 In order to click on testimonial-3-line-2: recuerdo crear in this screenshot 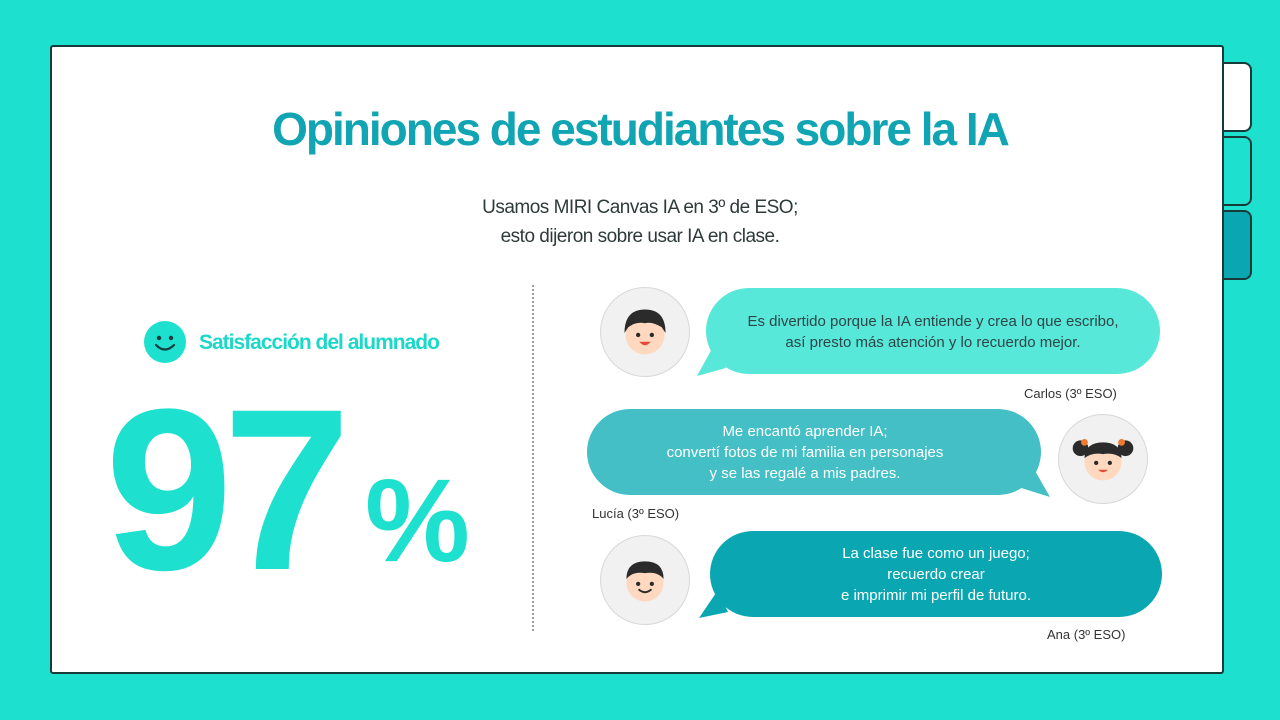, I will do `click(936, 574)`.